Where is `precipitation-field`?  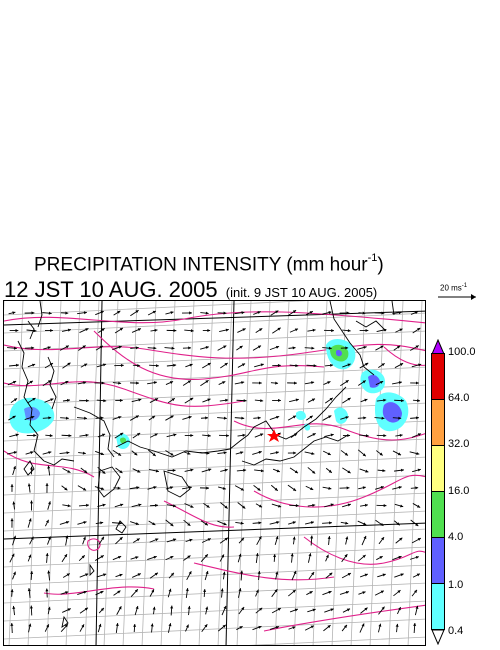
precipitation-field is located at coordinates (209, 394).